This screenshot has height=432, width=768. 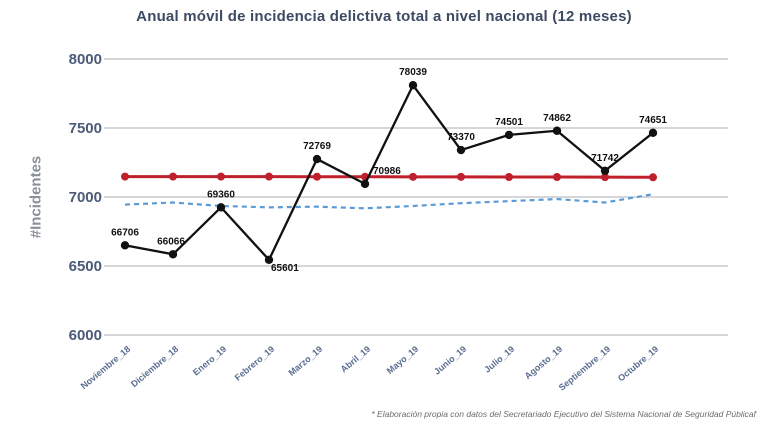 What do you see at coordinates (317, 146) in the screenshot?
I see `data-label: 72769` at bounding box center [317, 146].